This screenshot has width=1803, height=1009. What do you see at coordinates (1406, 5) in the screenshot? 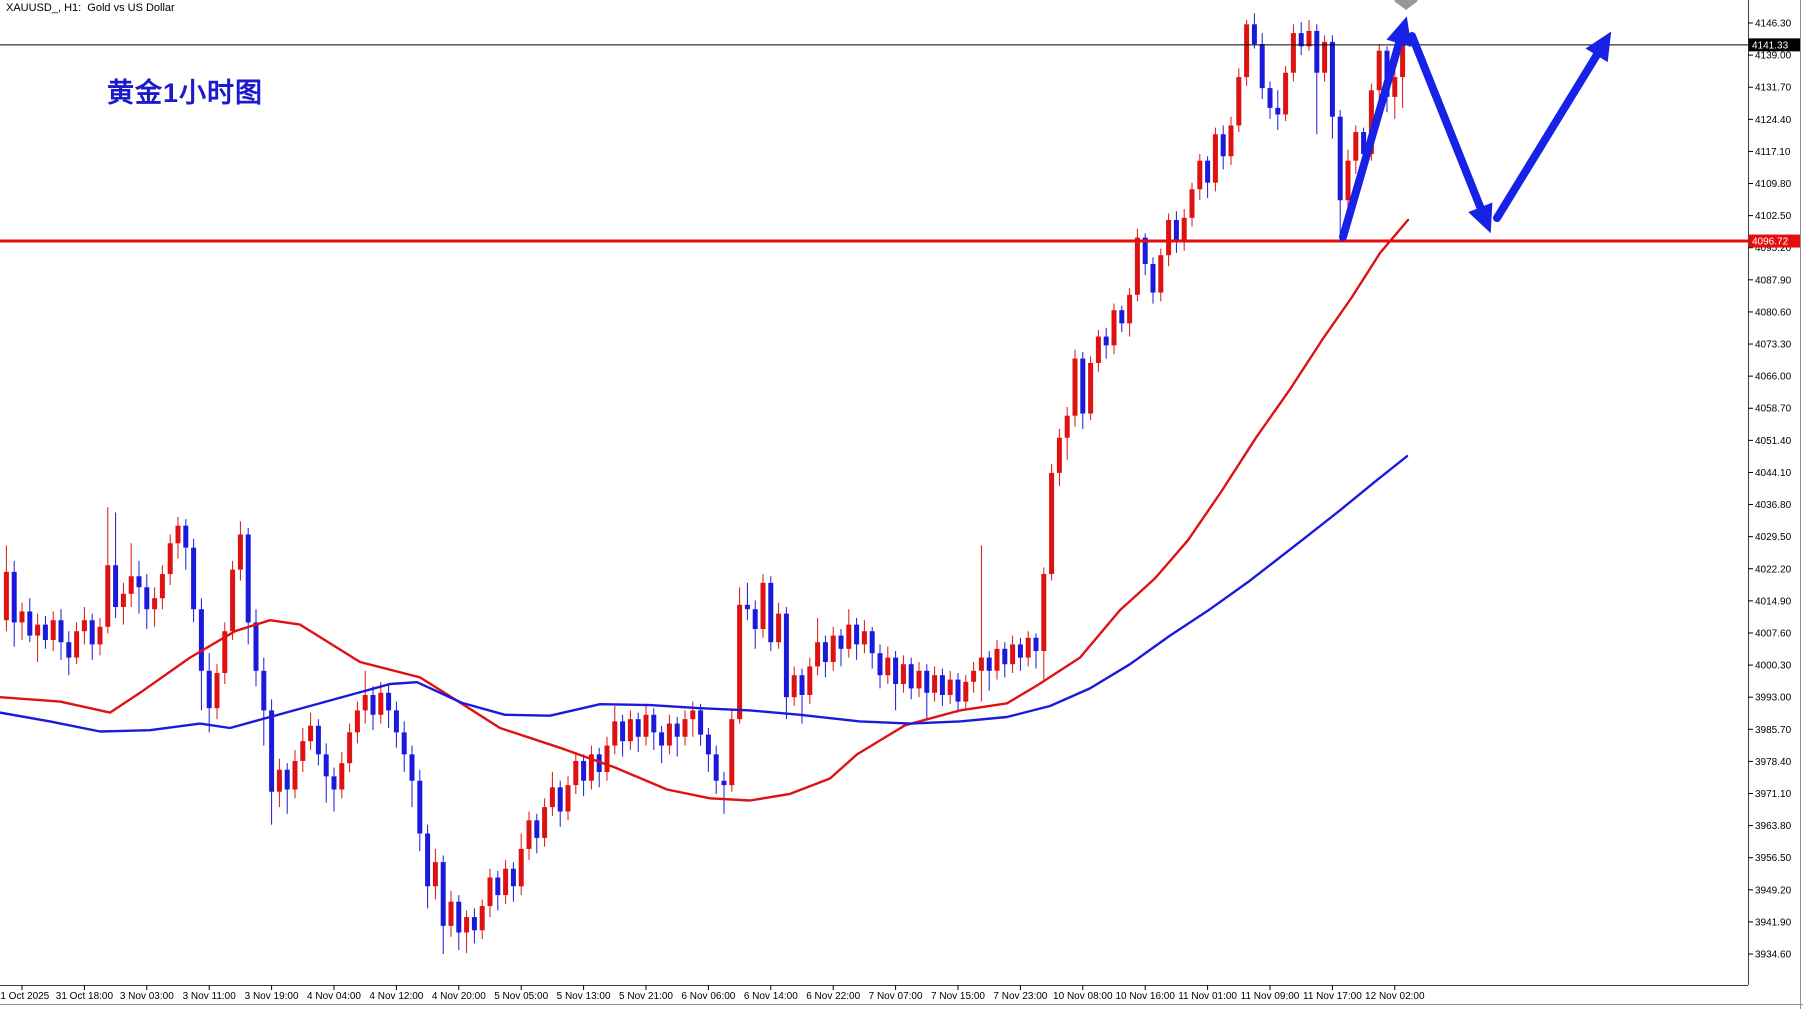
I see `object-anchor-diamond` at bounding box center [1406, 5].